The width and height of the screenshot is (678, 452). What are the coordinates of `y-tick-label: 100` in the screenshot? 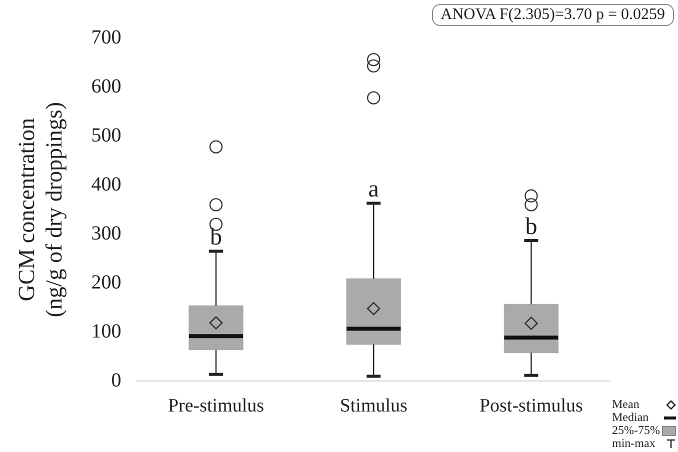 It's located at (106, 331).